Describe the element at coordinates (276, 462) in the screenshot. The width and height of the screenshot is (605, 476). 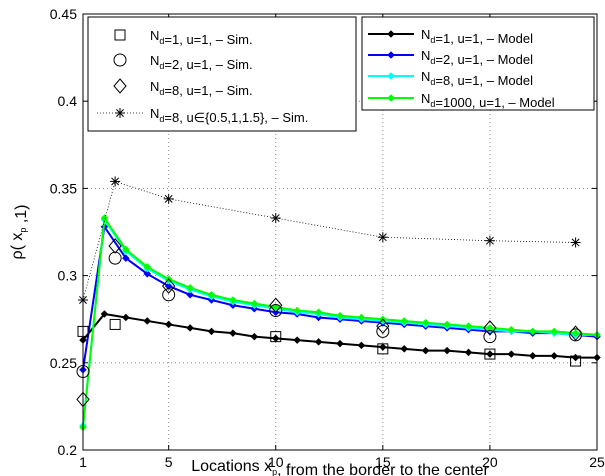
I see `x-tick-label: 10` at that location.